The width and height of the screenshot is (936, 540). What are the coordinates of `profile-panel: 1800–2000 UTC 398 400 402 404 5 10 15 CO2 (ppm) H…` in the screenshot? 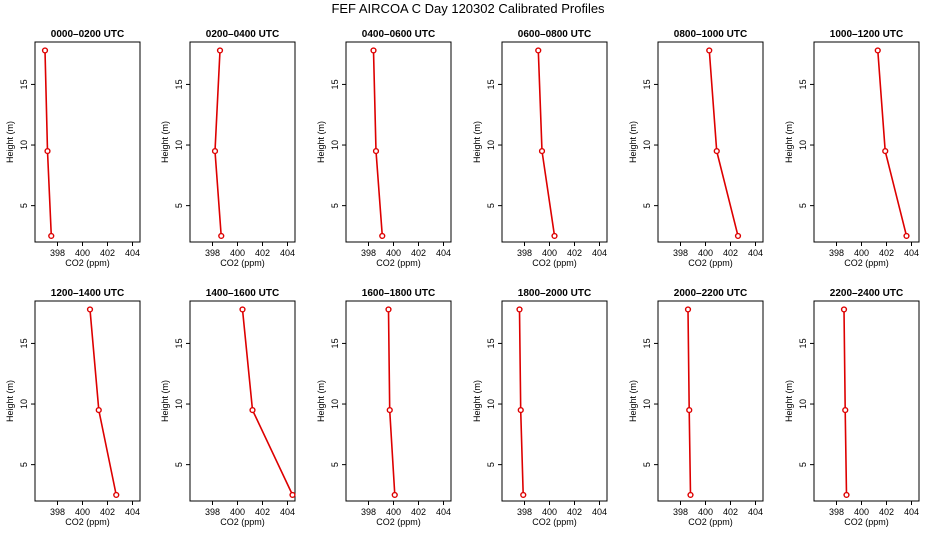 It's located at (540, 407).